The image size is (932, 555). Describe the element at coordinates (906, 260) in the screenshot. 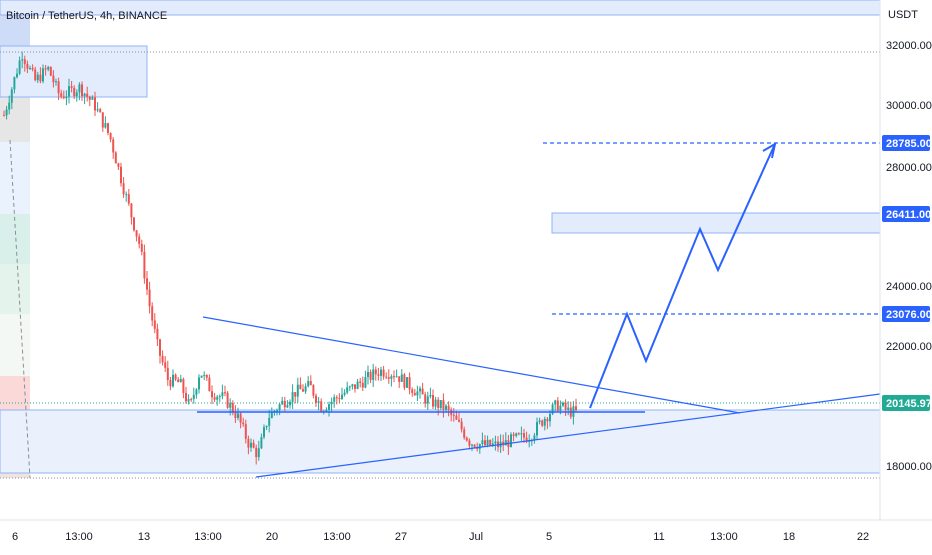

I see `price-axis` at that location.